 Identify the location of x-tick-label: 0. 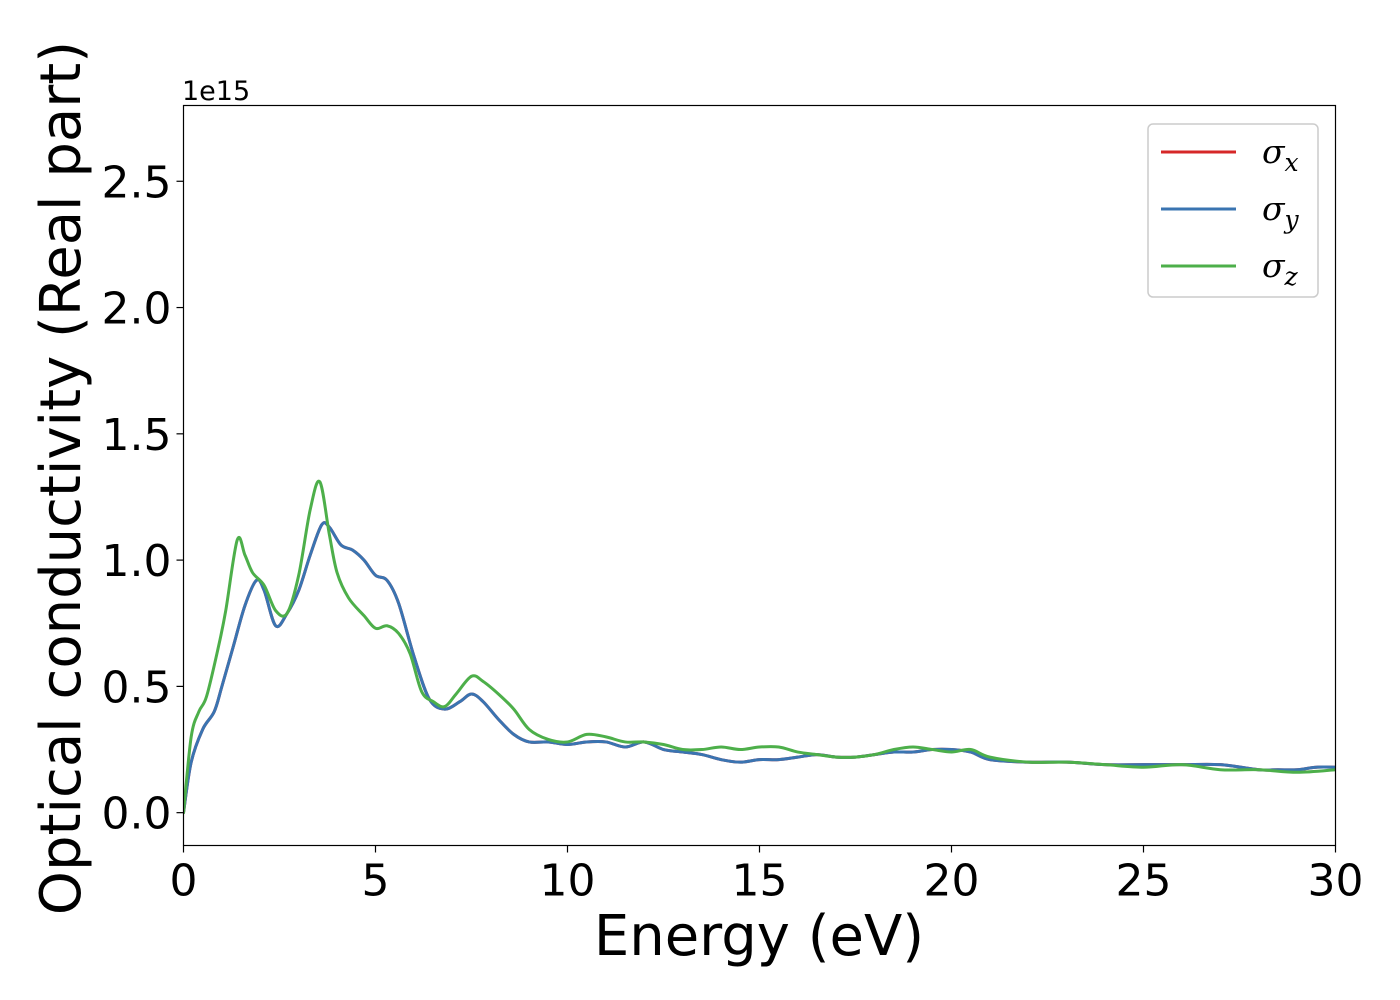
(184, 881).